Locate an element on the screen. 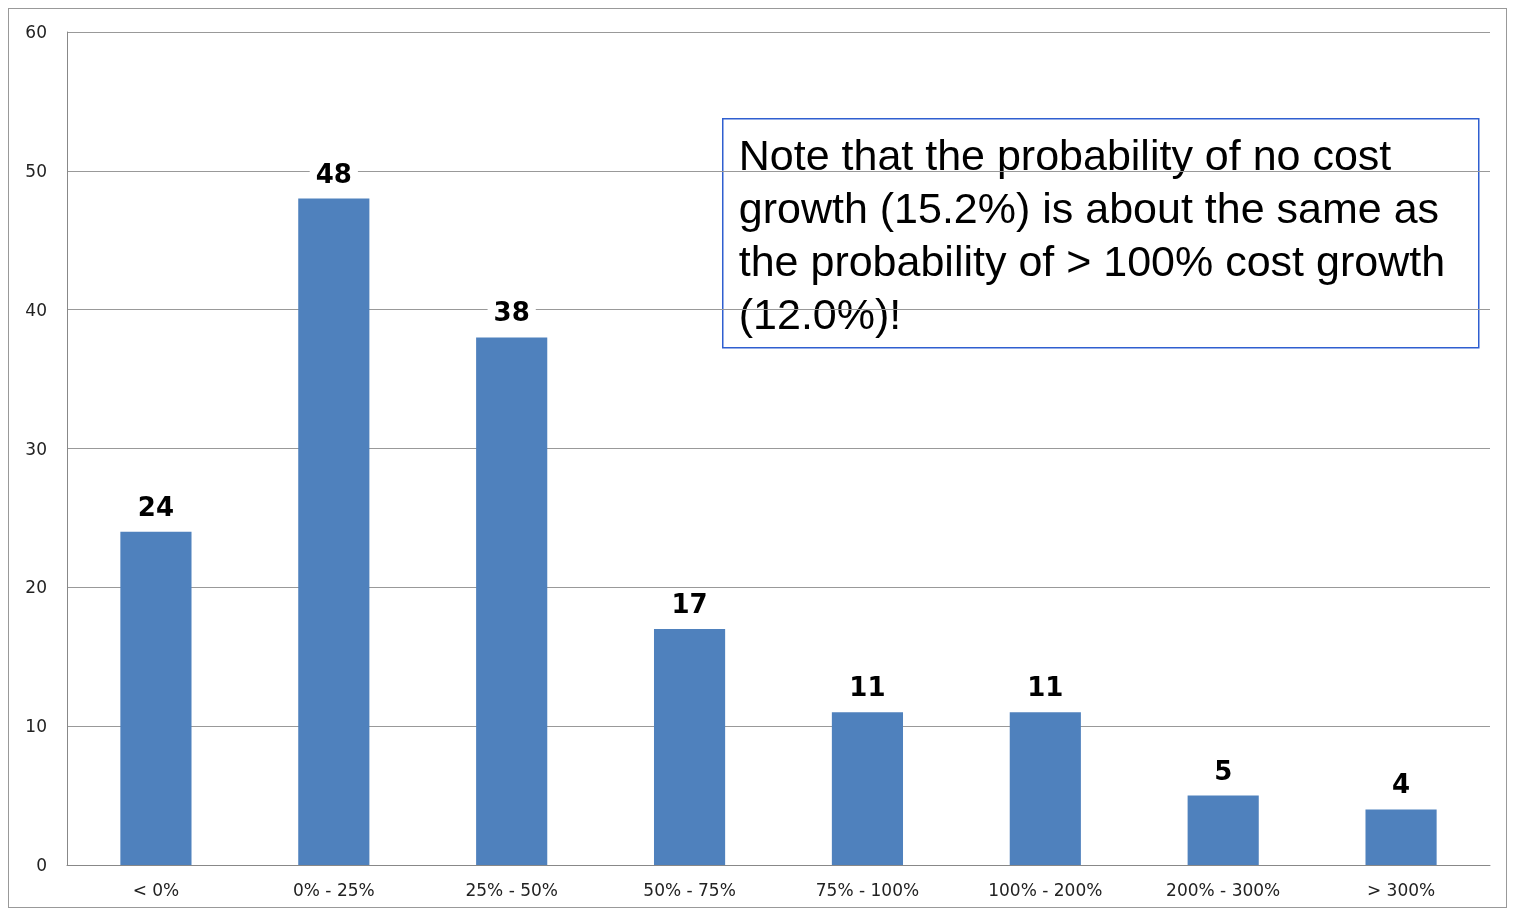  data-label: 38 is located at coordinates (511, 312).